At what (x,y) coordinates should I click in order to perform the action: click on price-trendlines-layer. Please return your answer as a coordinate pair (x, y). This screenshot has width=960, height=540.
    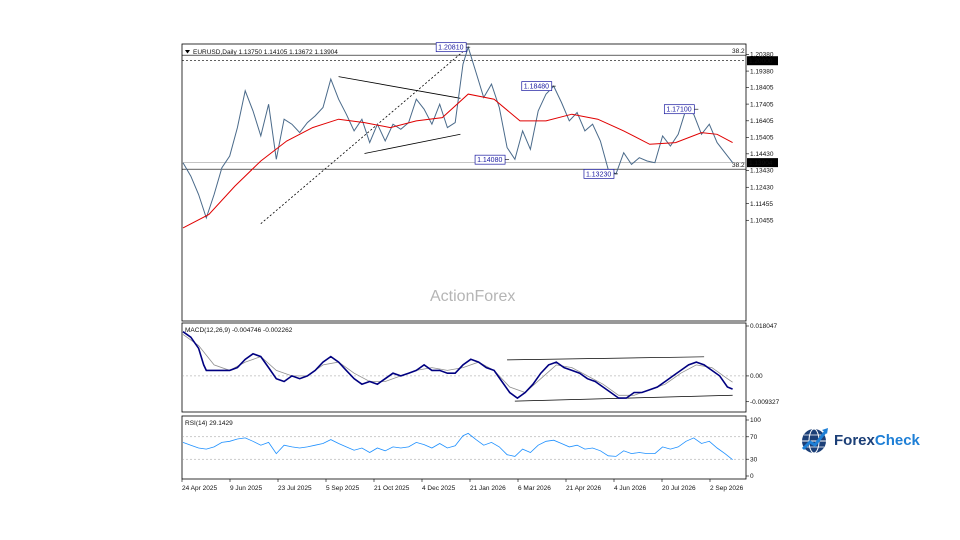
    Looking at the image, I should click on (364, 135).